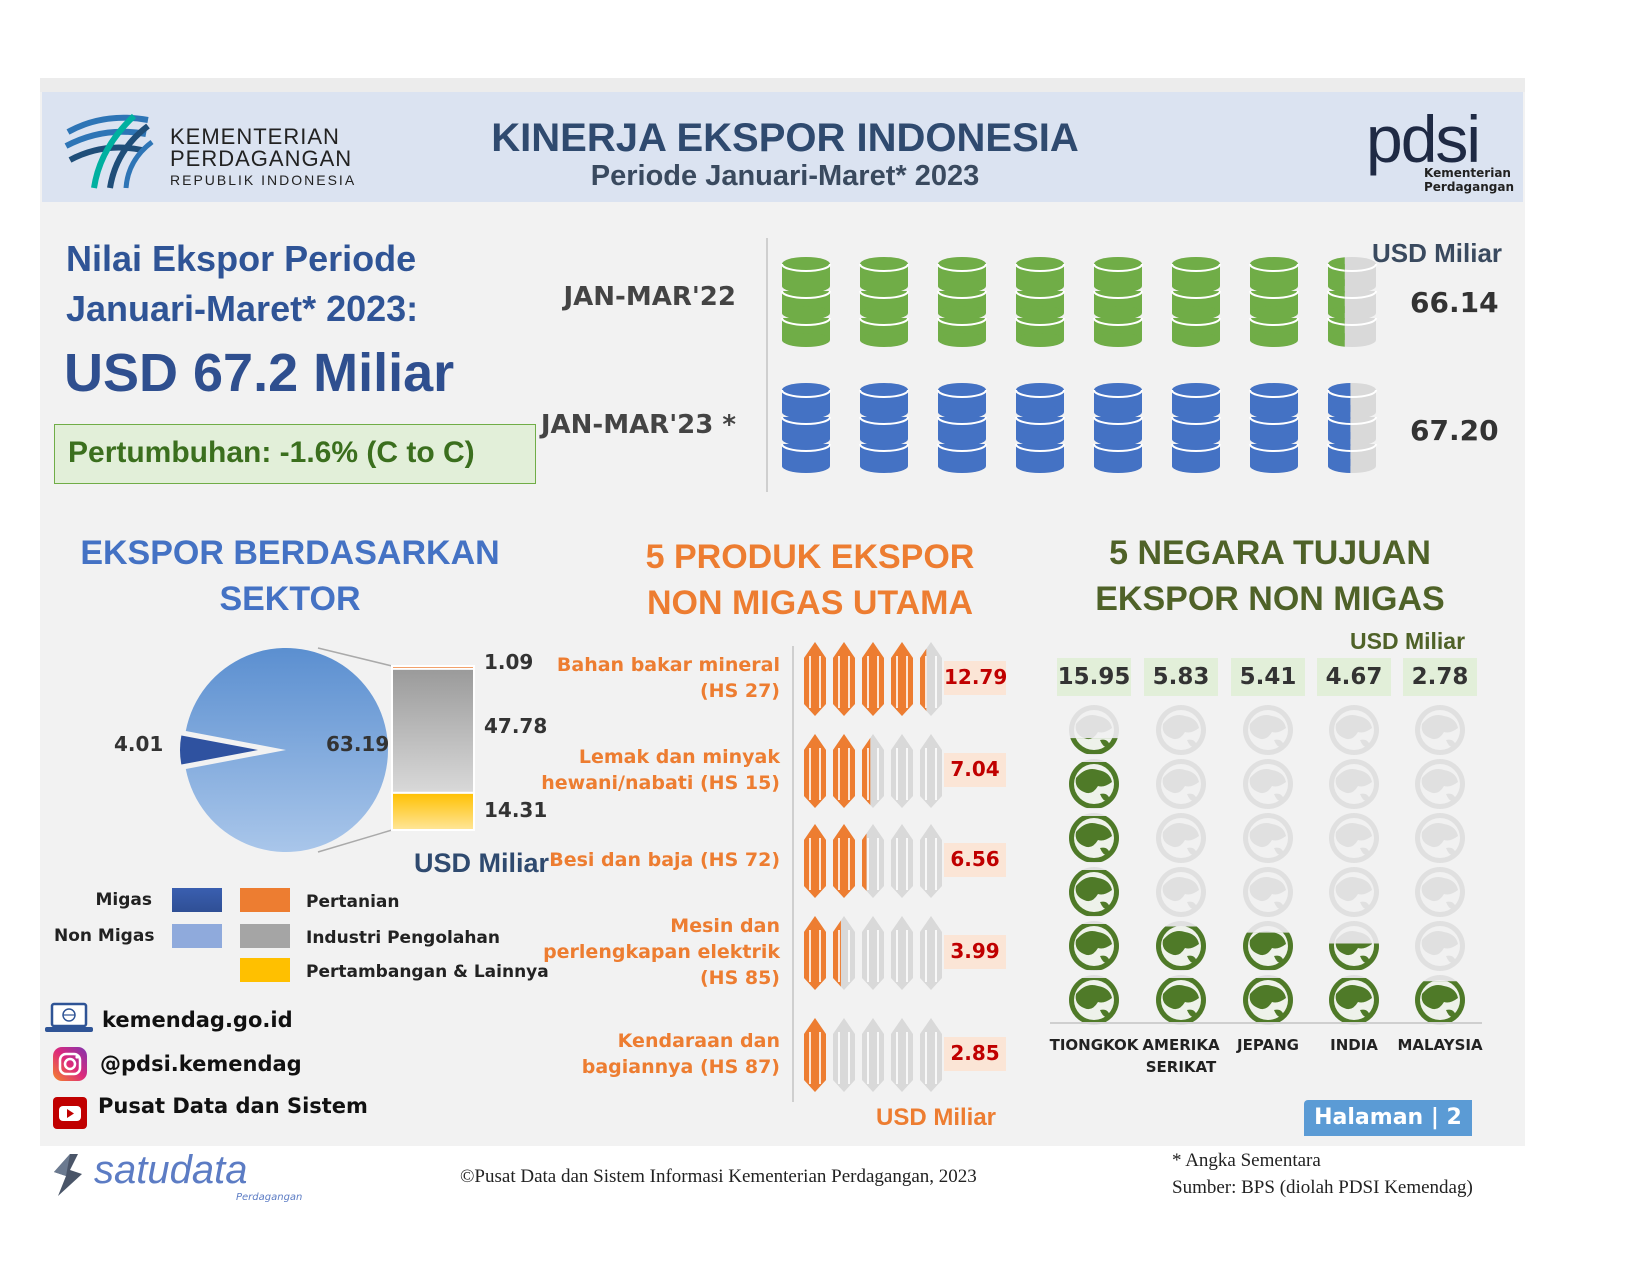 This screenshot has width=1650, height=1275. Describe the element at coordinates (265, 936) in the screenshot. I see `legend-swatch-industri` at that location.